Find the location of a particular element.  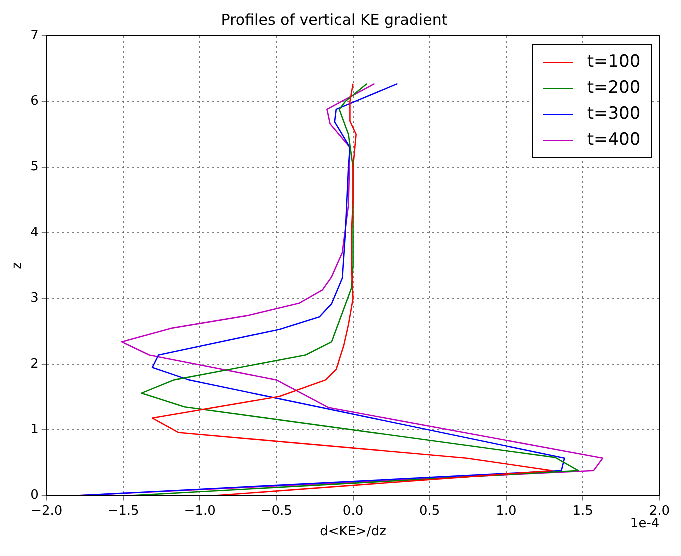

x-axis-title: d<KE>/dz is located at coordinates (353, 532).